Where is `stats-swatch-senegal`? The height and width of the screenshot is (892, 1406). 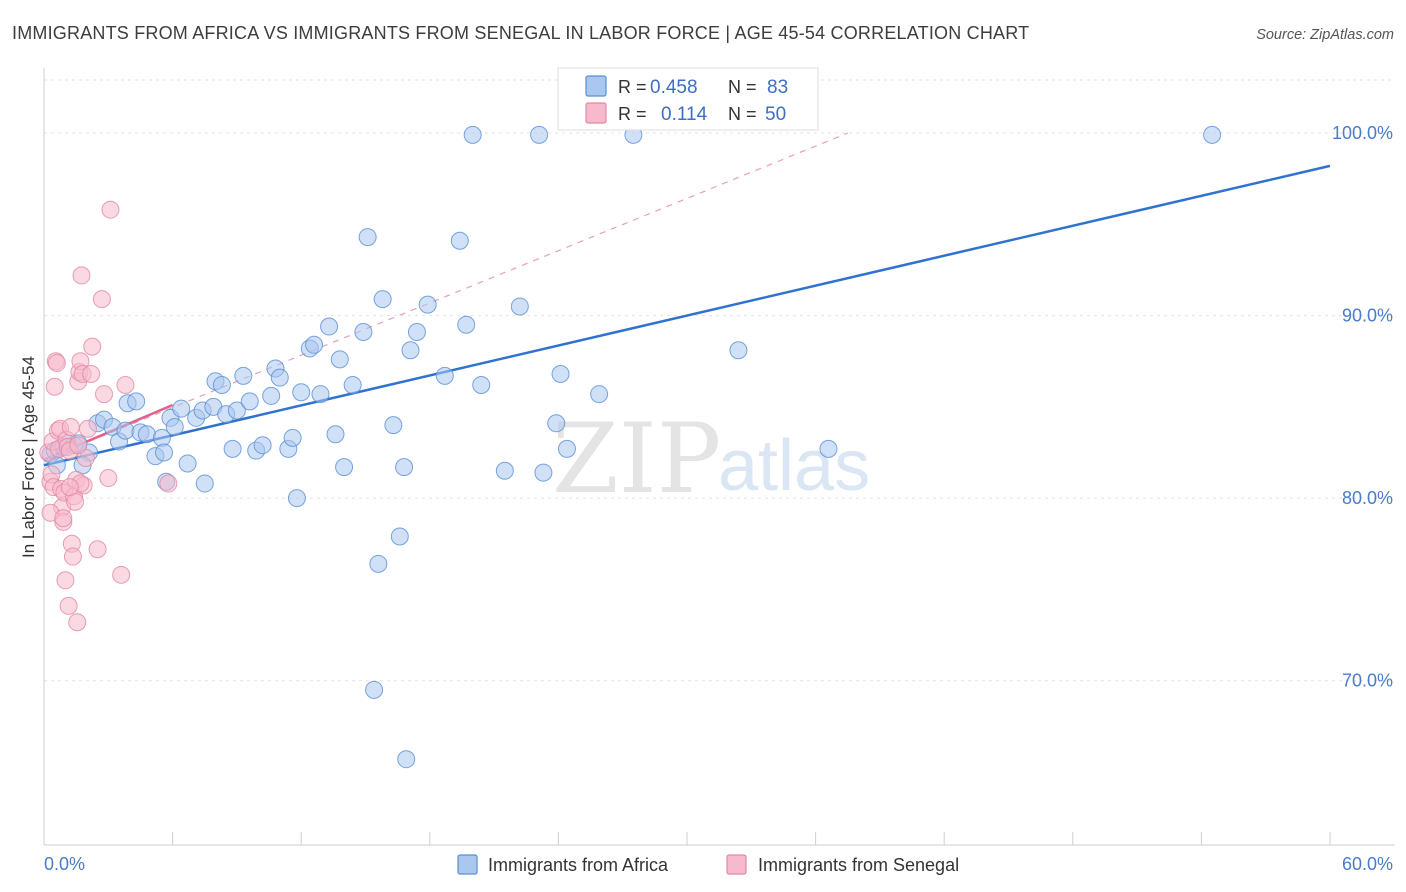
stats-swatch-senegal is located at coordinates (596, 113).